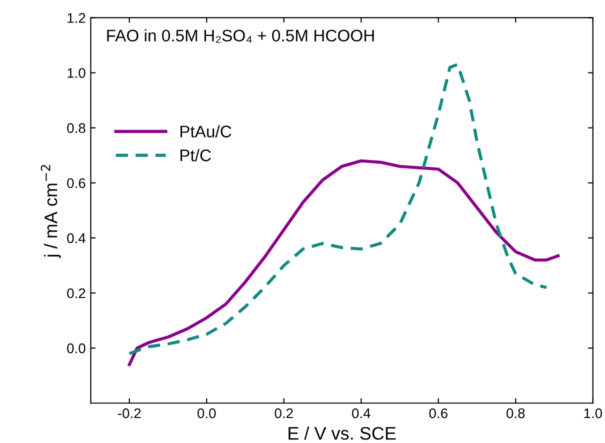  I want to click on x-tick-label: 0.2, so click(283, 413).